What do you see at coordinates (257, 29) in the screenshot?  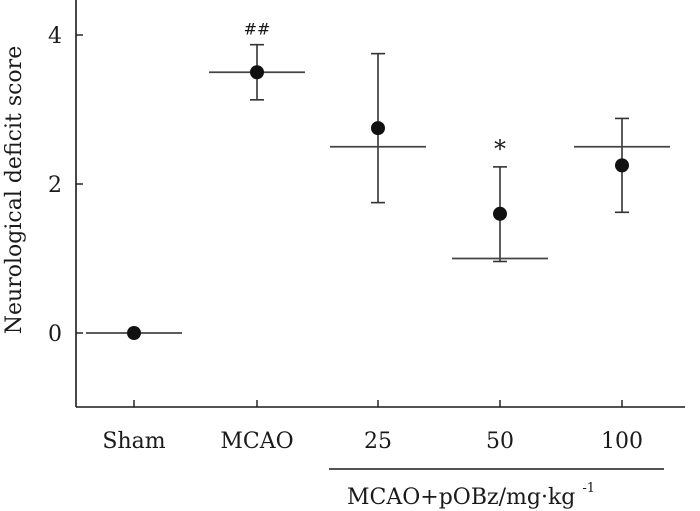 I see `significance-marker: ##` at bounding box center [257, 29].